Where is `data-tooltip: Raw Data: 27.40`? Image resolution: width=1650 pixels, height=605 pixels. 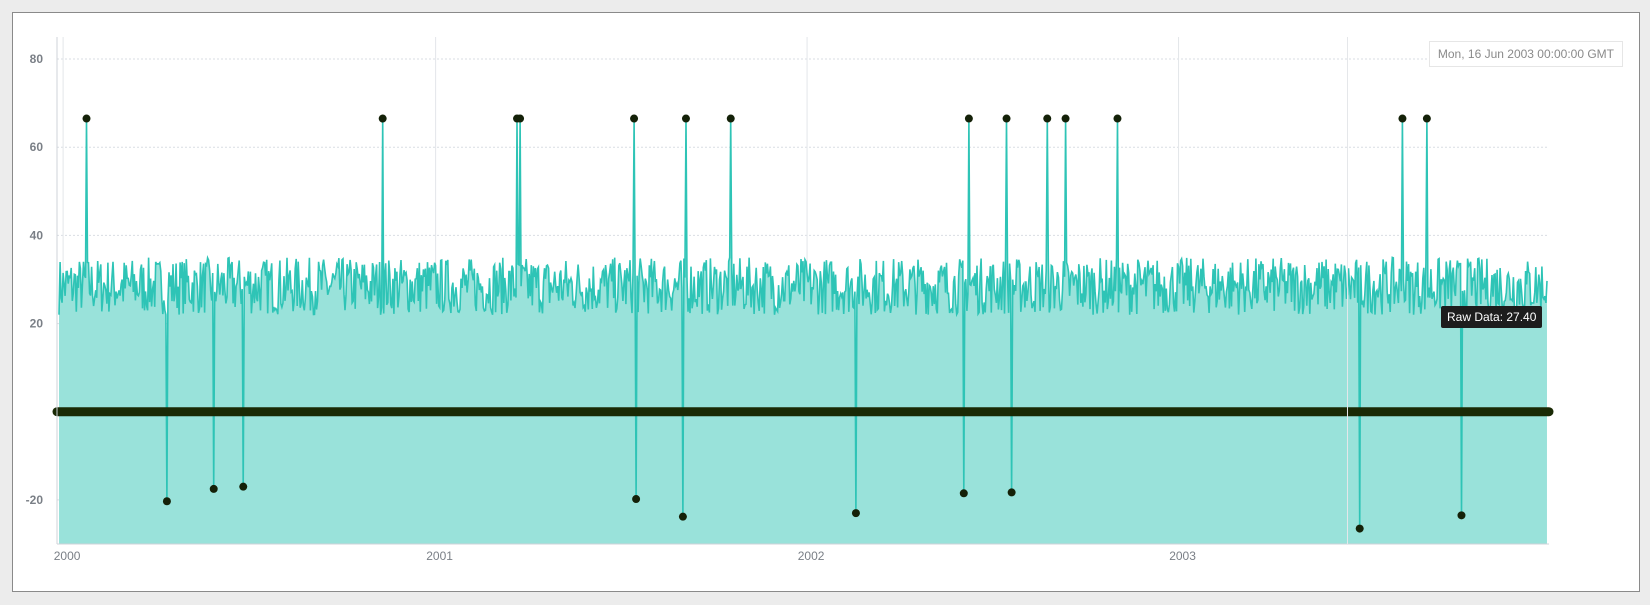
data-tooltip: Raw Data: 27.40 is located at coordinates (1492, 317).